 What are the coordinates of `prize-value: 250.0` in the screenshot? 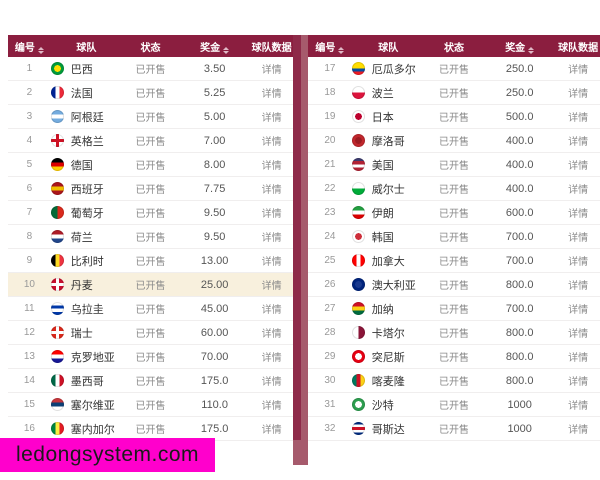 It's located at (519, 68).